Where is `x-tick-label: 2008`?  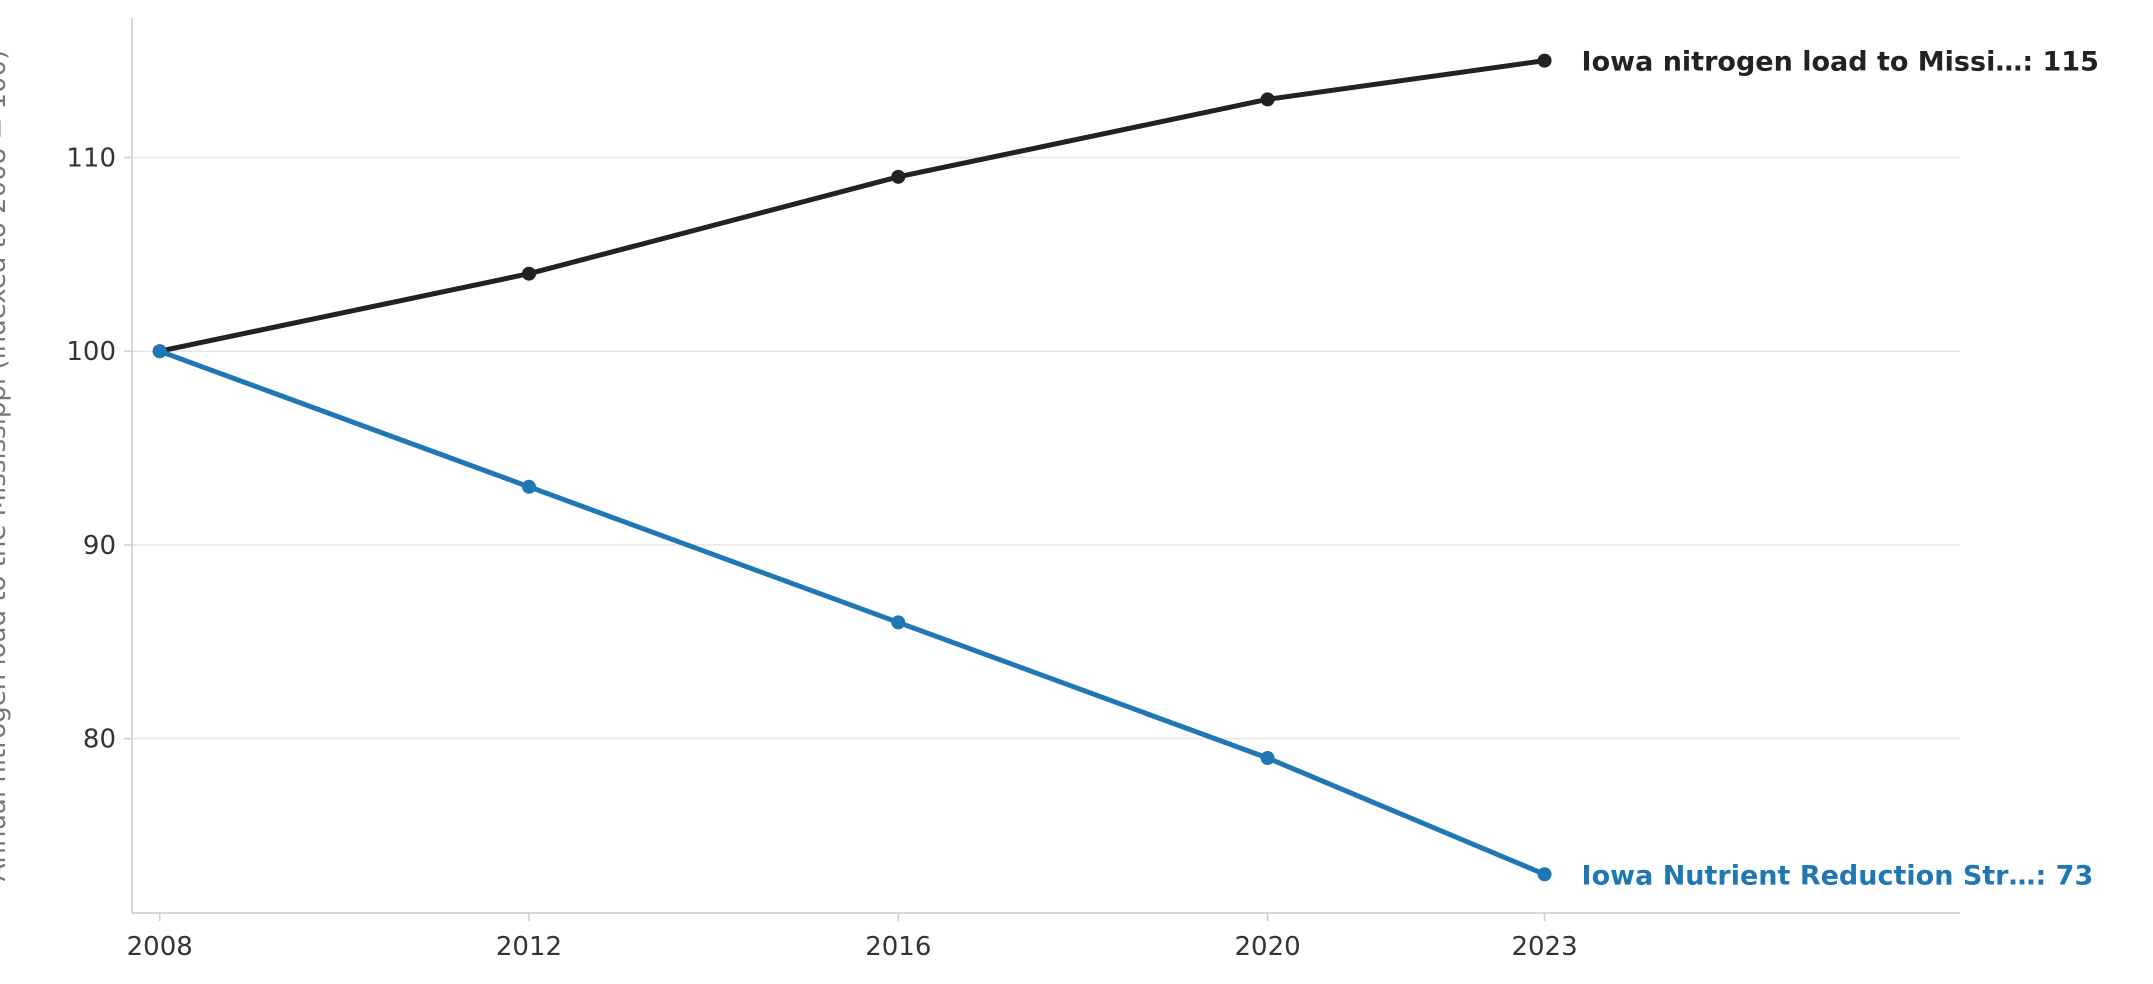 x-tick-label: 2008 is located at coordinates (160, 947).